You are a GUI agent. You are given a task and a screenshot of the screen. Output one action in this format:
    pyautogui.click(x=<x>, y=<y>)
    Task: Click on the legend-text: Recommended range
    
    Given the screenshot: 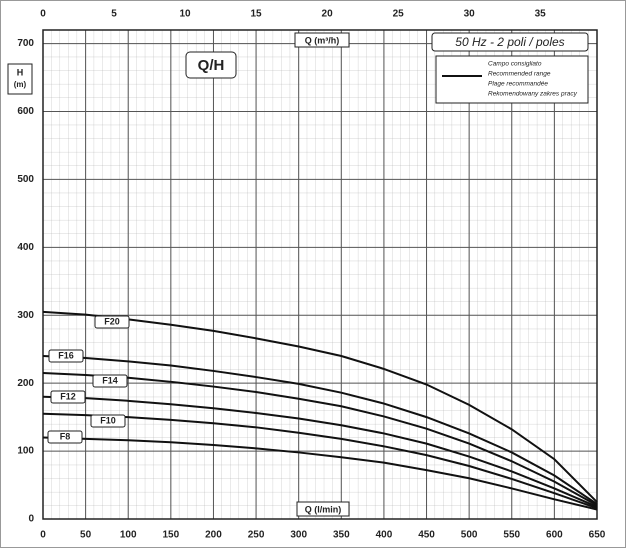 What is the action you would take?
    pyautogui.click(x=519, y=74)
    